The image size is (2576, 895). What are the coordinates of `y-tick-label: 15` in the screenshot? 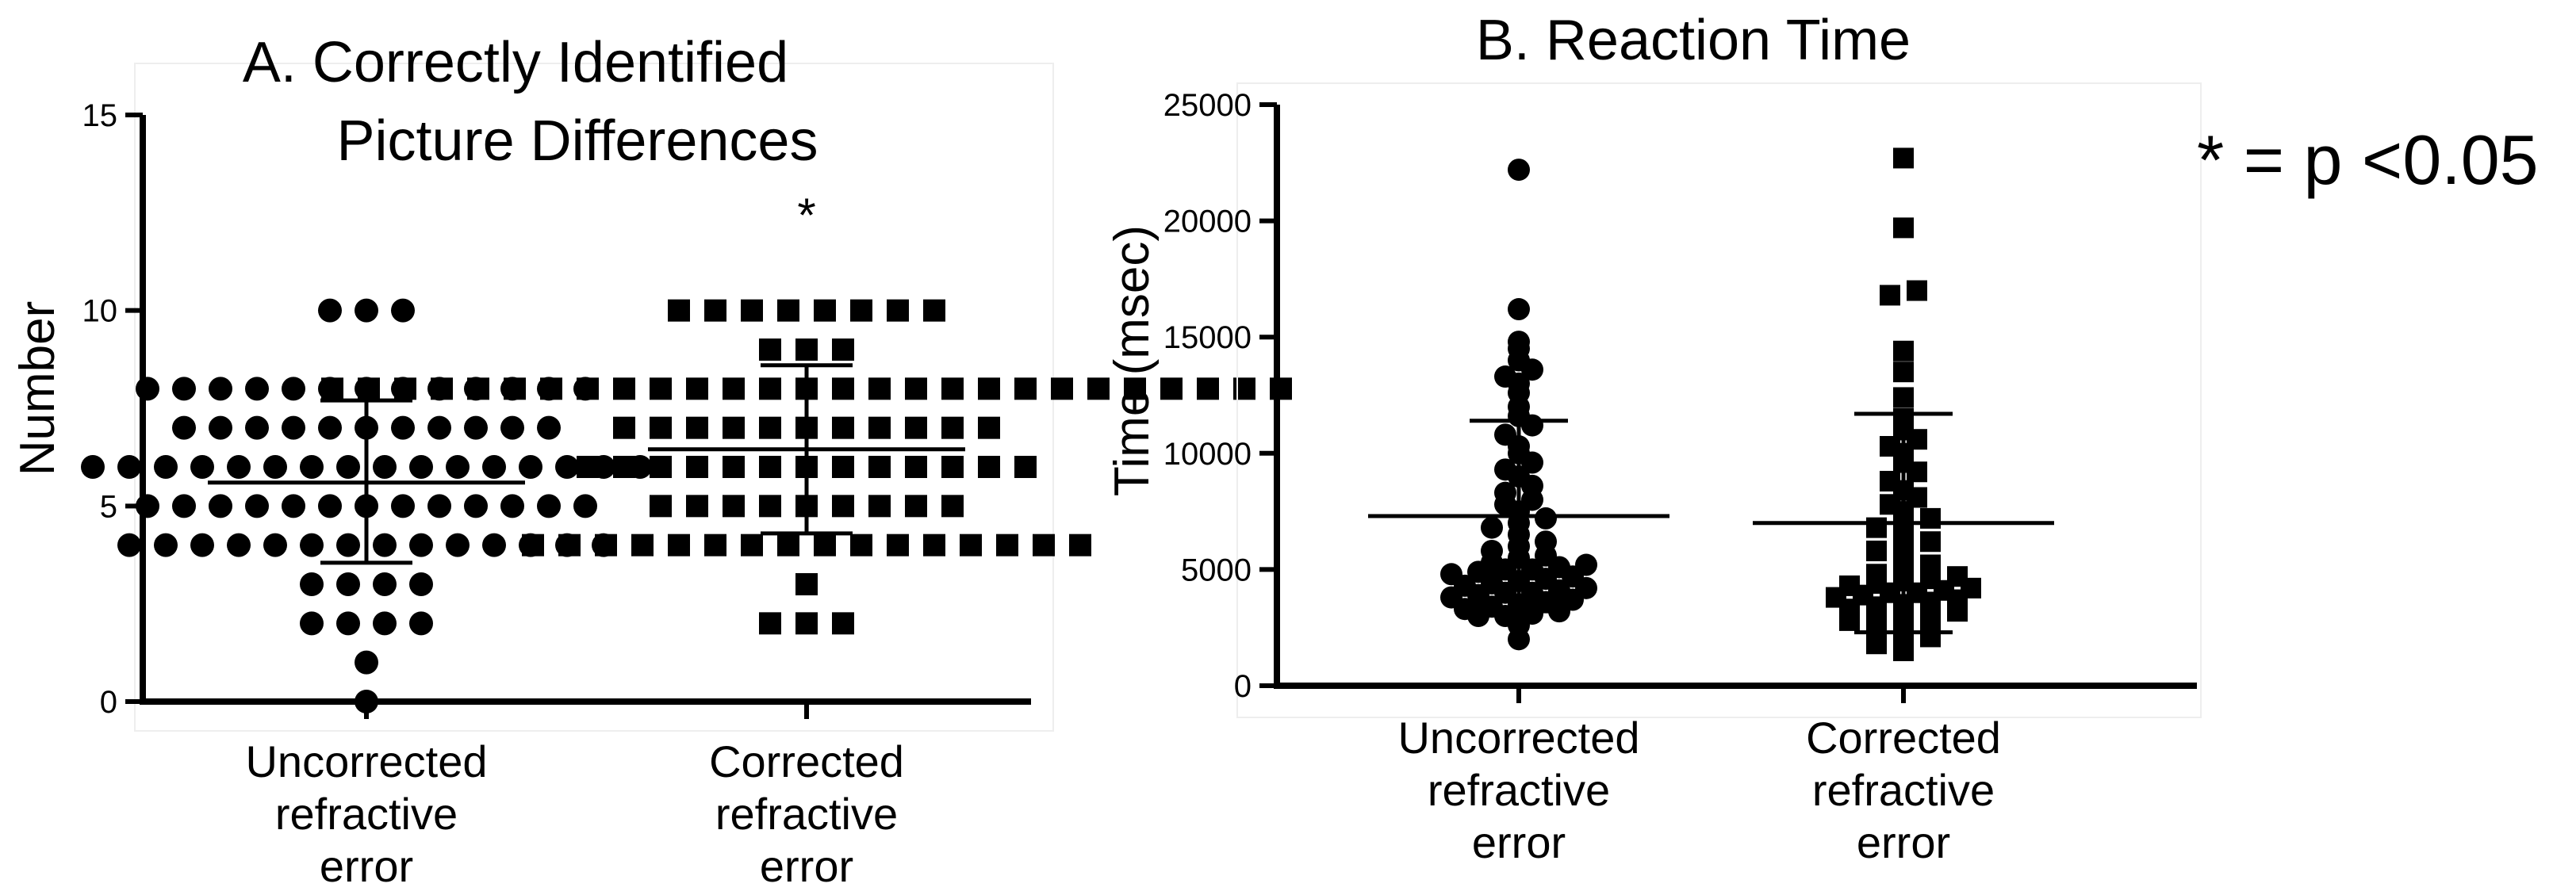 It's located at (100, 115).